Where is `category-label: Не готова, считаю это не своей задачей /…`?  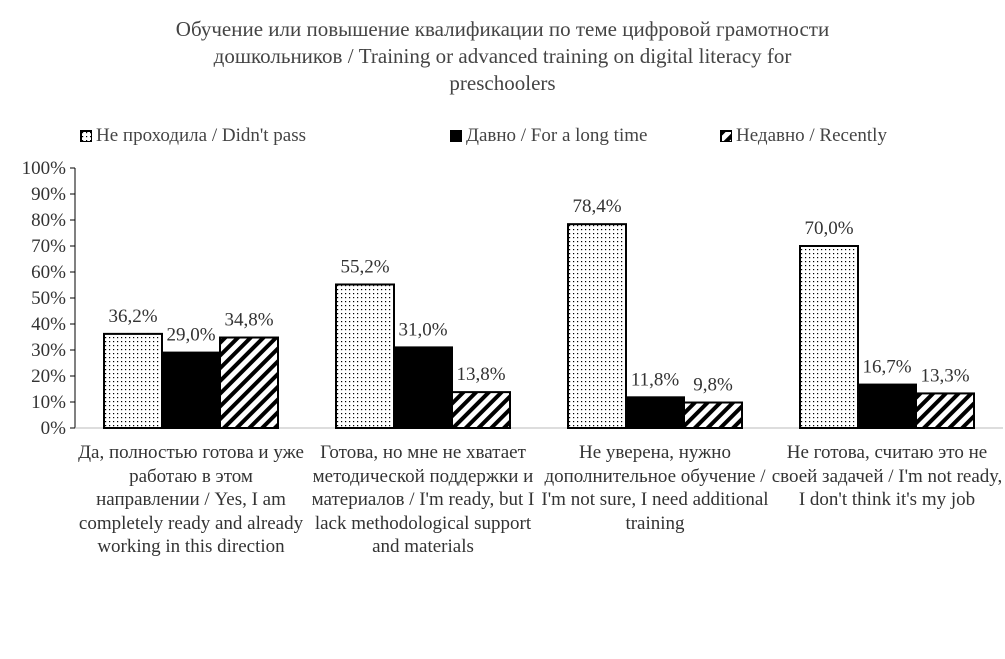 category-label: Не готова, считаю это не своей задачей /… is located at coordinates (887, 476).